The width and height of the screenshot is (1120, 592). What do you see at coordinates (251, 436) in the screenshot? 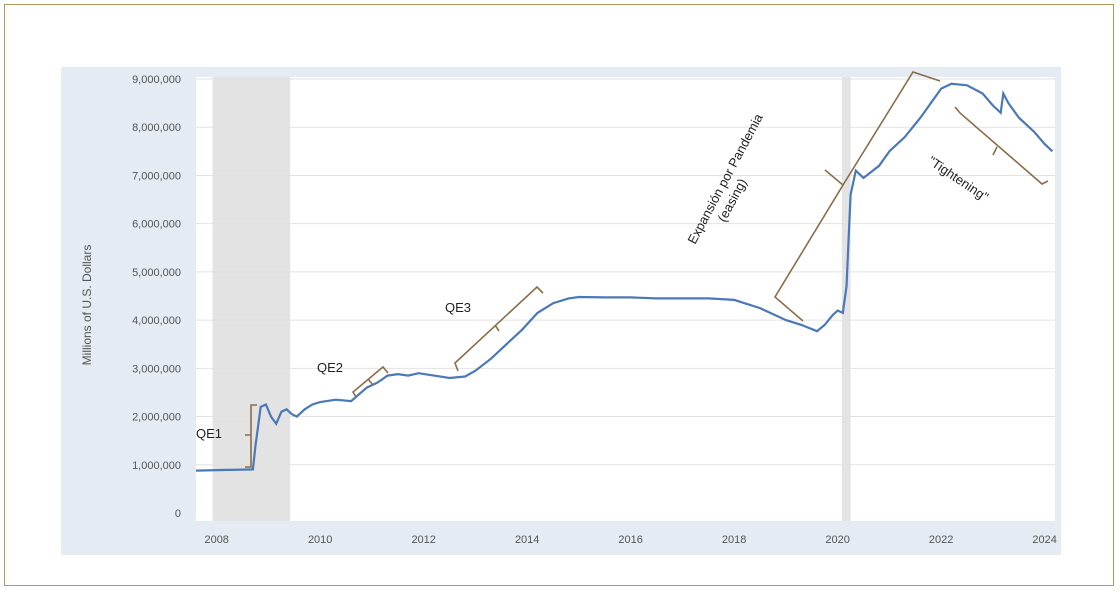
I see `qe1-bracket` at bounding box center [251, 436].